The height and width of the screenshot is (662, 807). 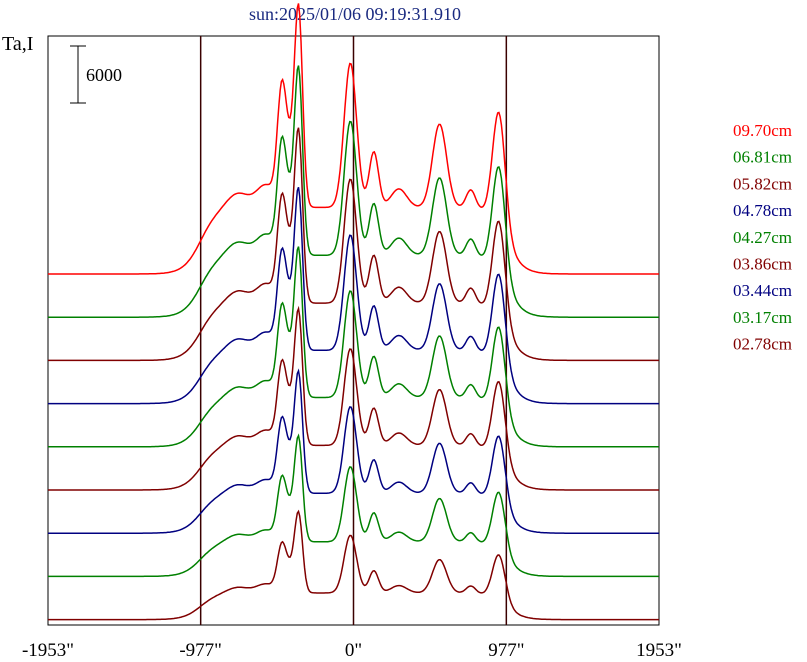 What do you see at coordinates (762, 183) in the screenshot?
I see `legend-item: 05.82cm` at bounding box center [762, 183].